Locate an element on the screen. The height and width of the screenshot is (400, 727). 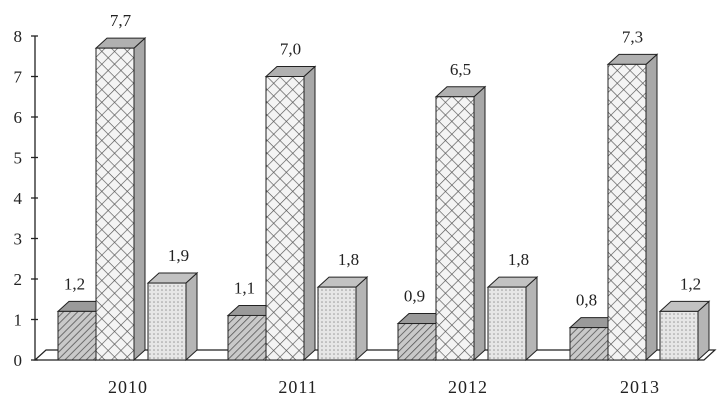
data-label: 7,3 is located at coordinates (632, 36).